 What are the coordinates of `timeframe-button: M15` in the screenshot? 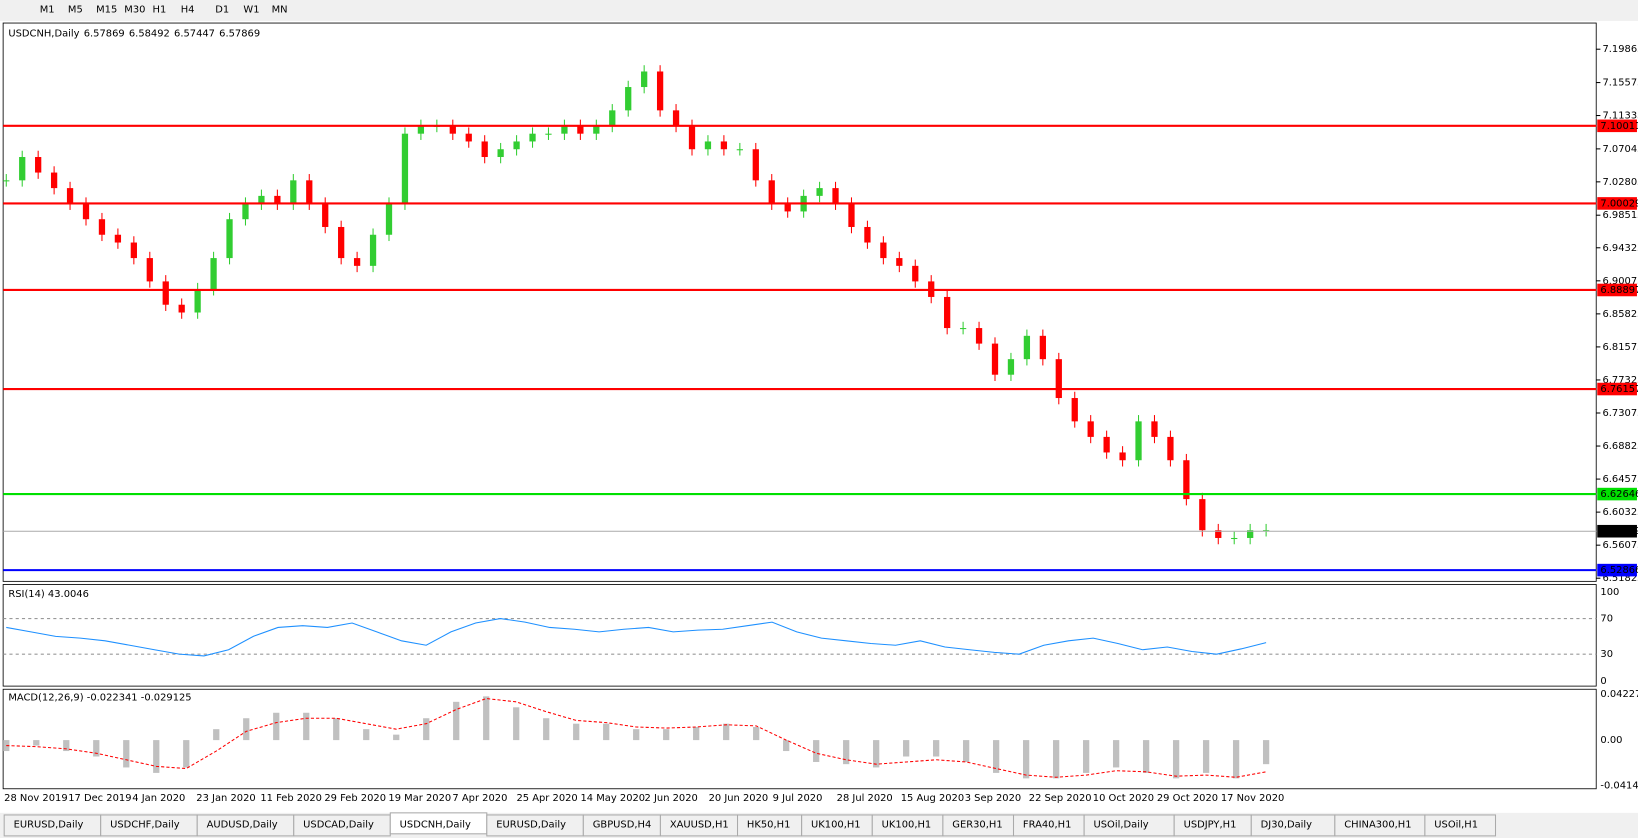 It's located at (106, 9).